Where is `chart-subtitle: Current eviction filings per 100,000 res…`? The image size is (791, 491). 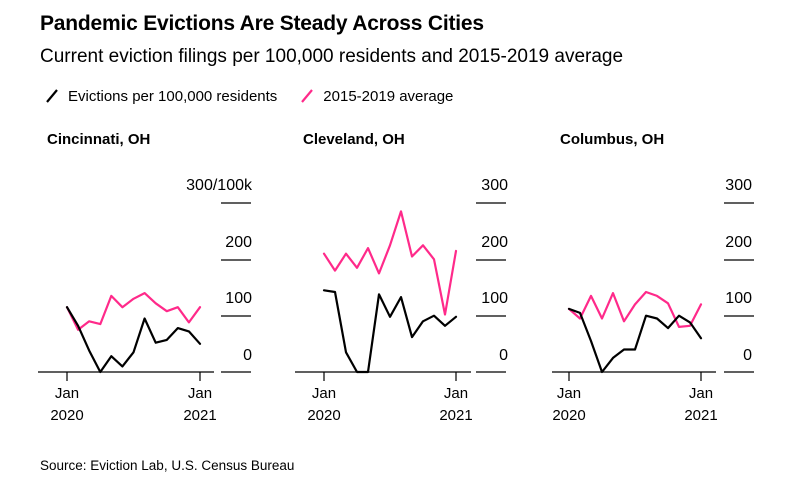
chart-subtitle: Current eviction filings per 100,000 res… is located at coordinates (332, 56).